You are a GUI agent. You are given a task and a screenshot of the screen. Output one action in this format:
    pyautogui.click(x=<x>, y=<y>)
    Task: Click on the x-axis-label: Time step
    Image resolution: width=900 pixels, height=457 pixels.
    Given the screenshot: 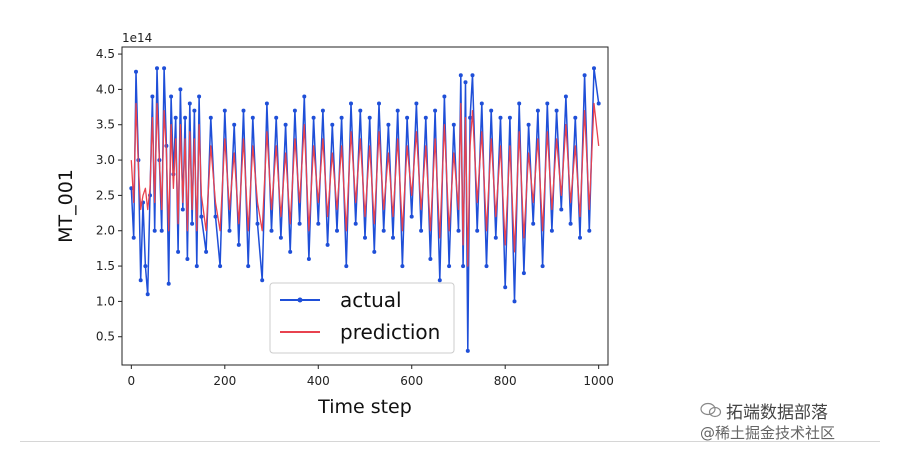 What is the action you would take?
    pyautogui.click(x=364, y=407)
    